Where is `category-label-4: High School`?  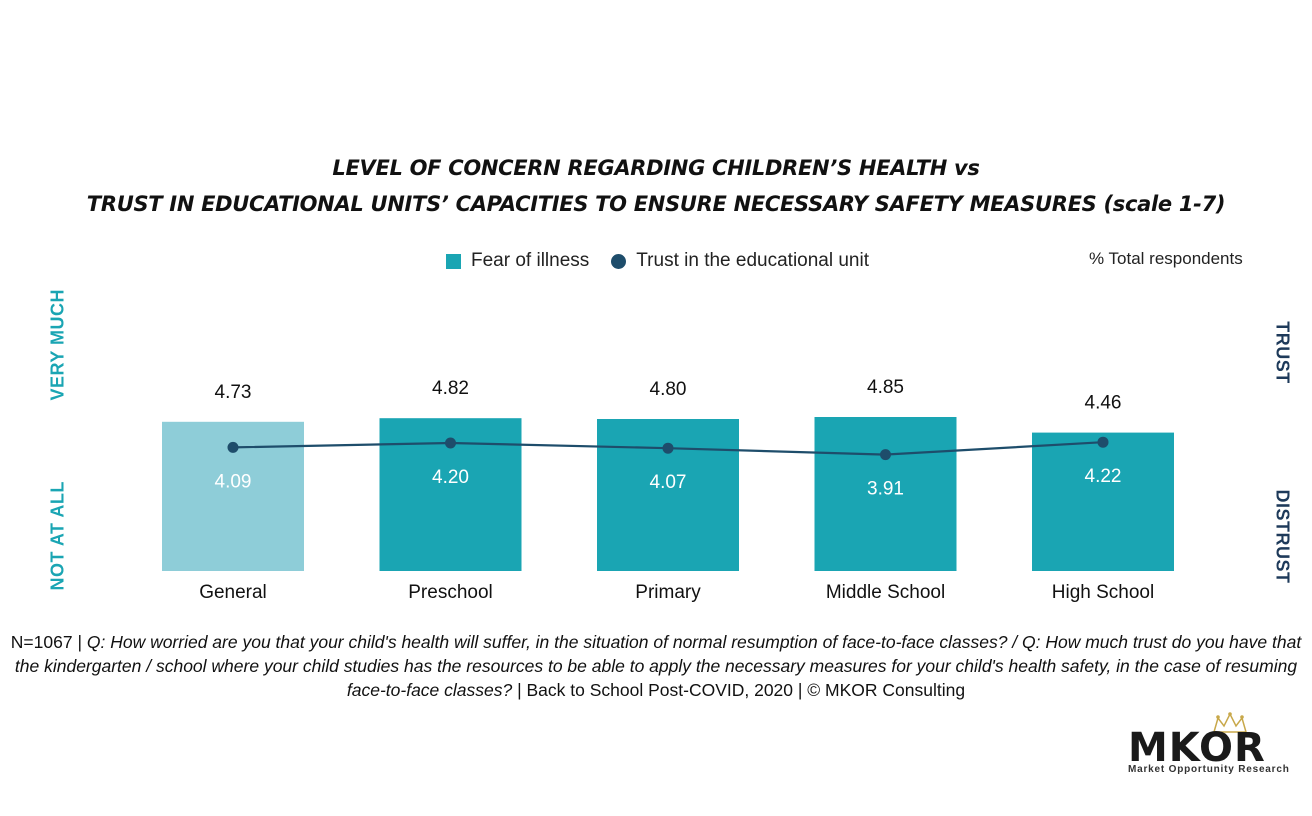 category-label-4: High School is located at coordinates (1103, 592).